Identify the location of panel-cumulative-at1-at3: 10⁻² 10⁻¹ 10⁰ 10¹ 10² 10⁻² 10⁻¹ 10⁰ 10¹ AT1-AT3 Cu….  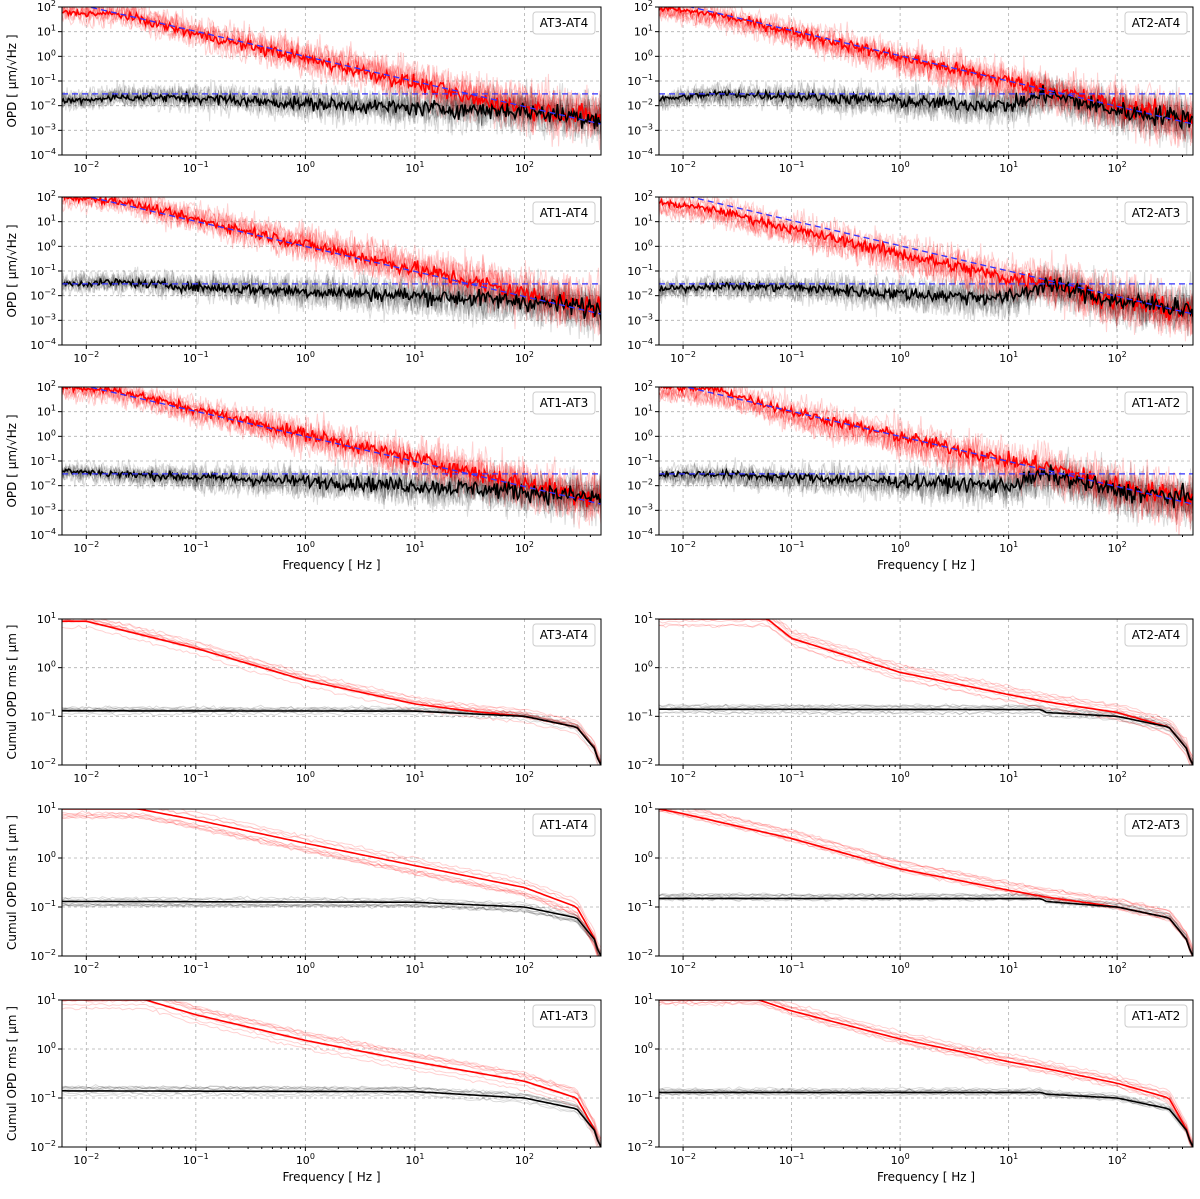
(303, 1088).